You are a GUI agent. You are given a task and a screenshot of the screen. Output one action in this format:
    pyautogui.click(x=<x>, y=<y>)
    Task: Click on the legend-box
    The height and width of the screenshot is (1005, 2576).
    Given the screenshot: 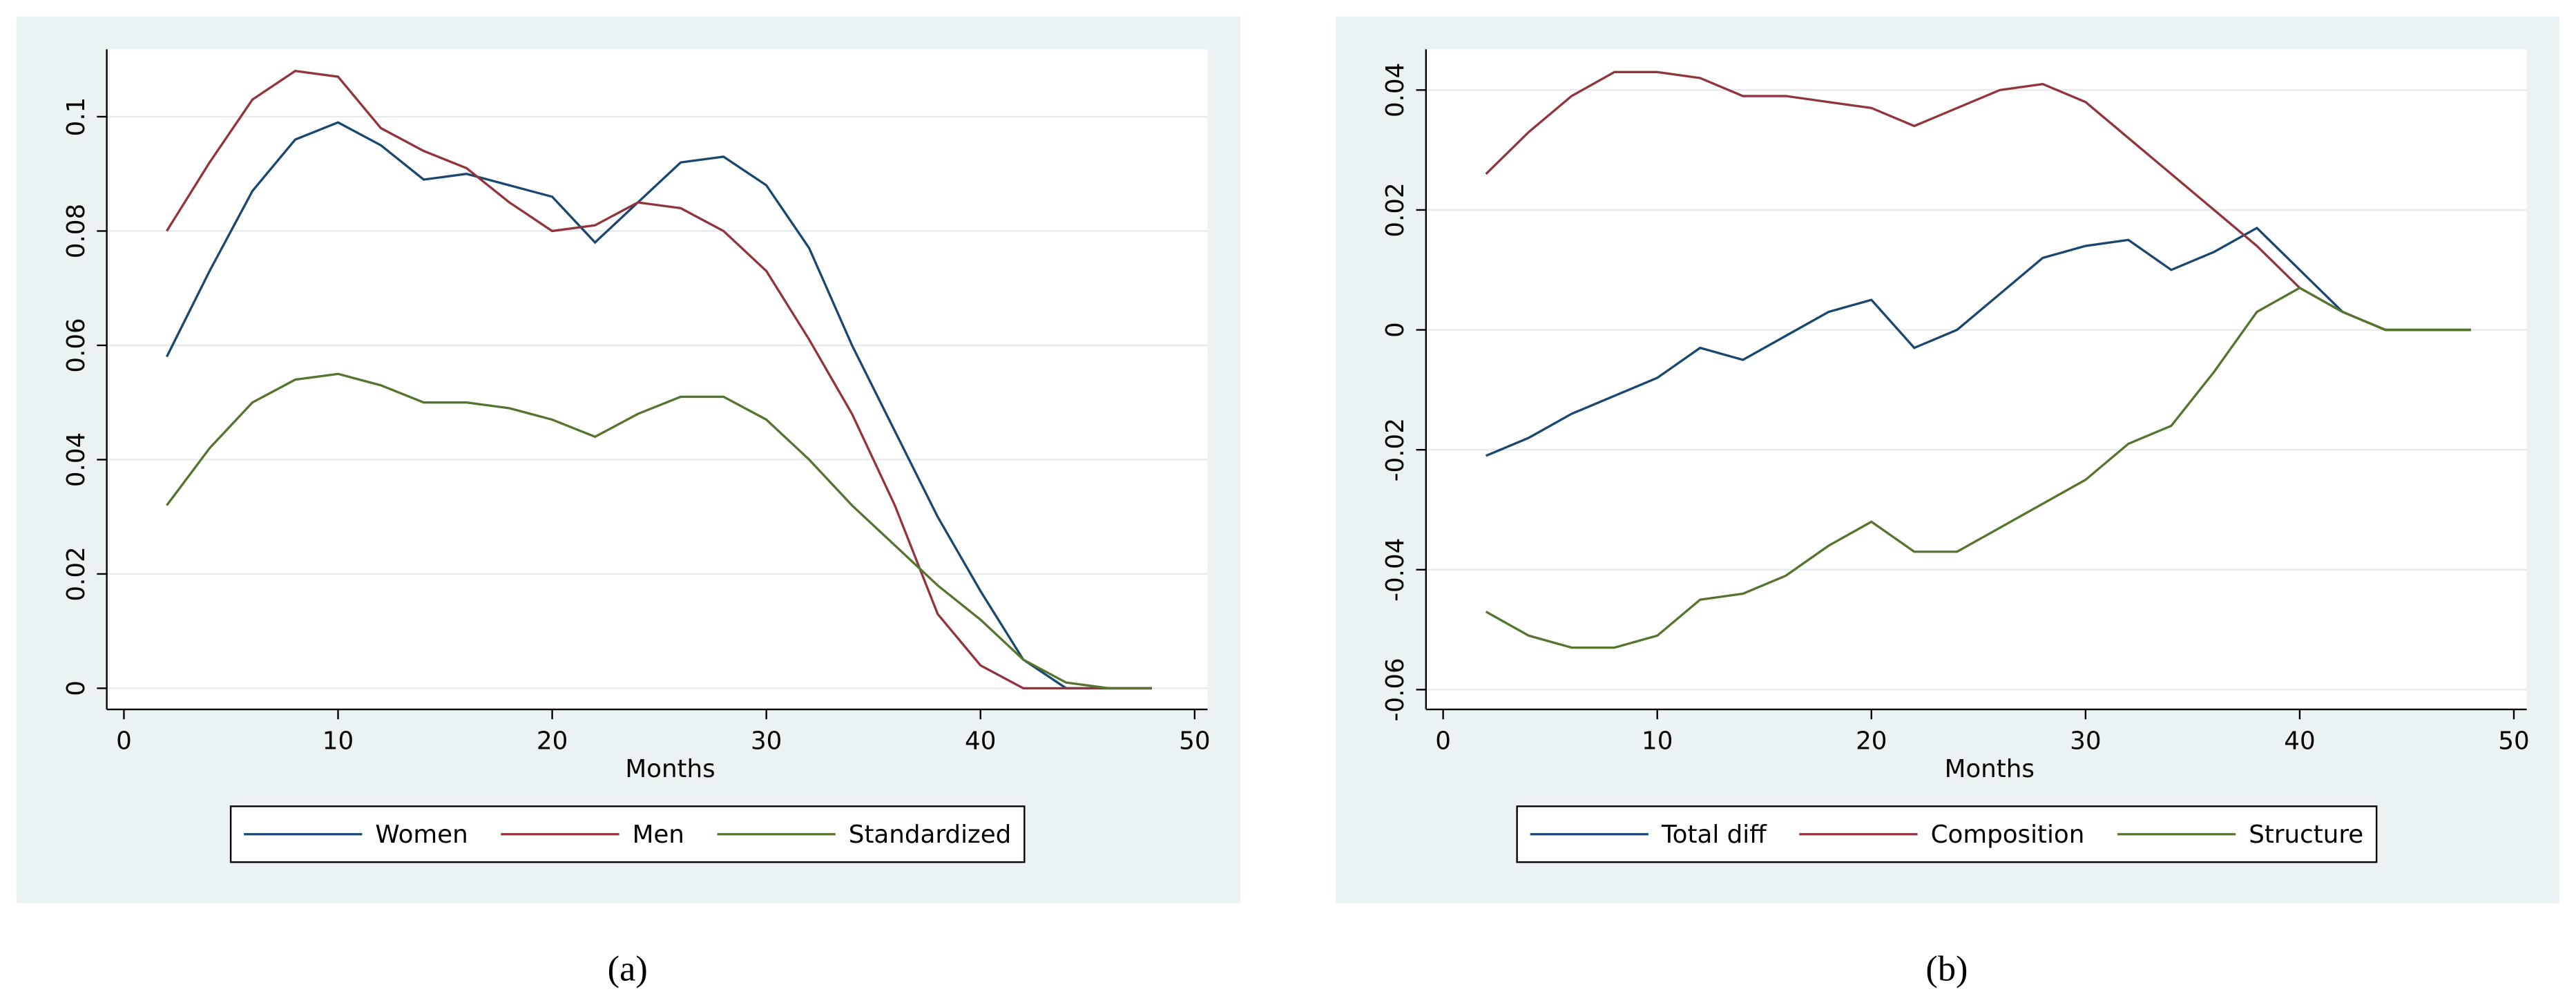 What is the action you would take?
    pyautogui.click(x=627, y=834)
    